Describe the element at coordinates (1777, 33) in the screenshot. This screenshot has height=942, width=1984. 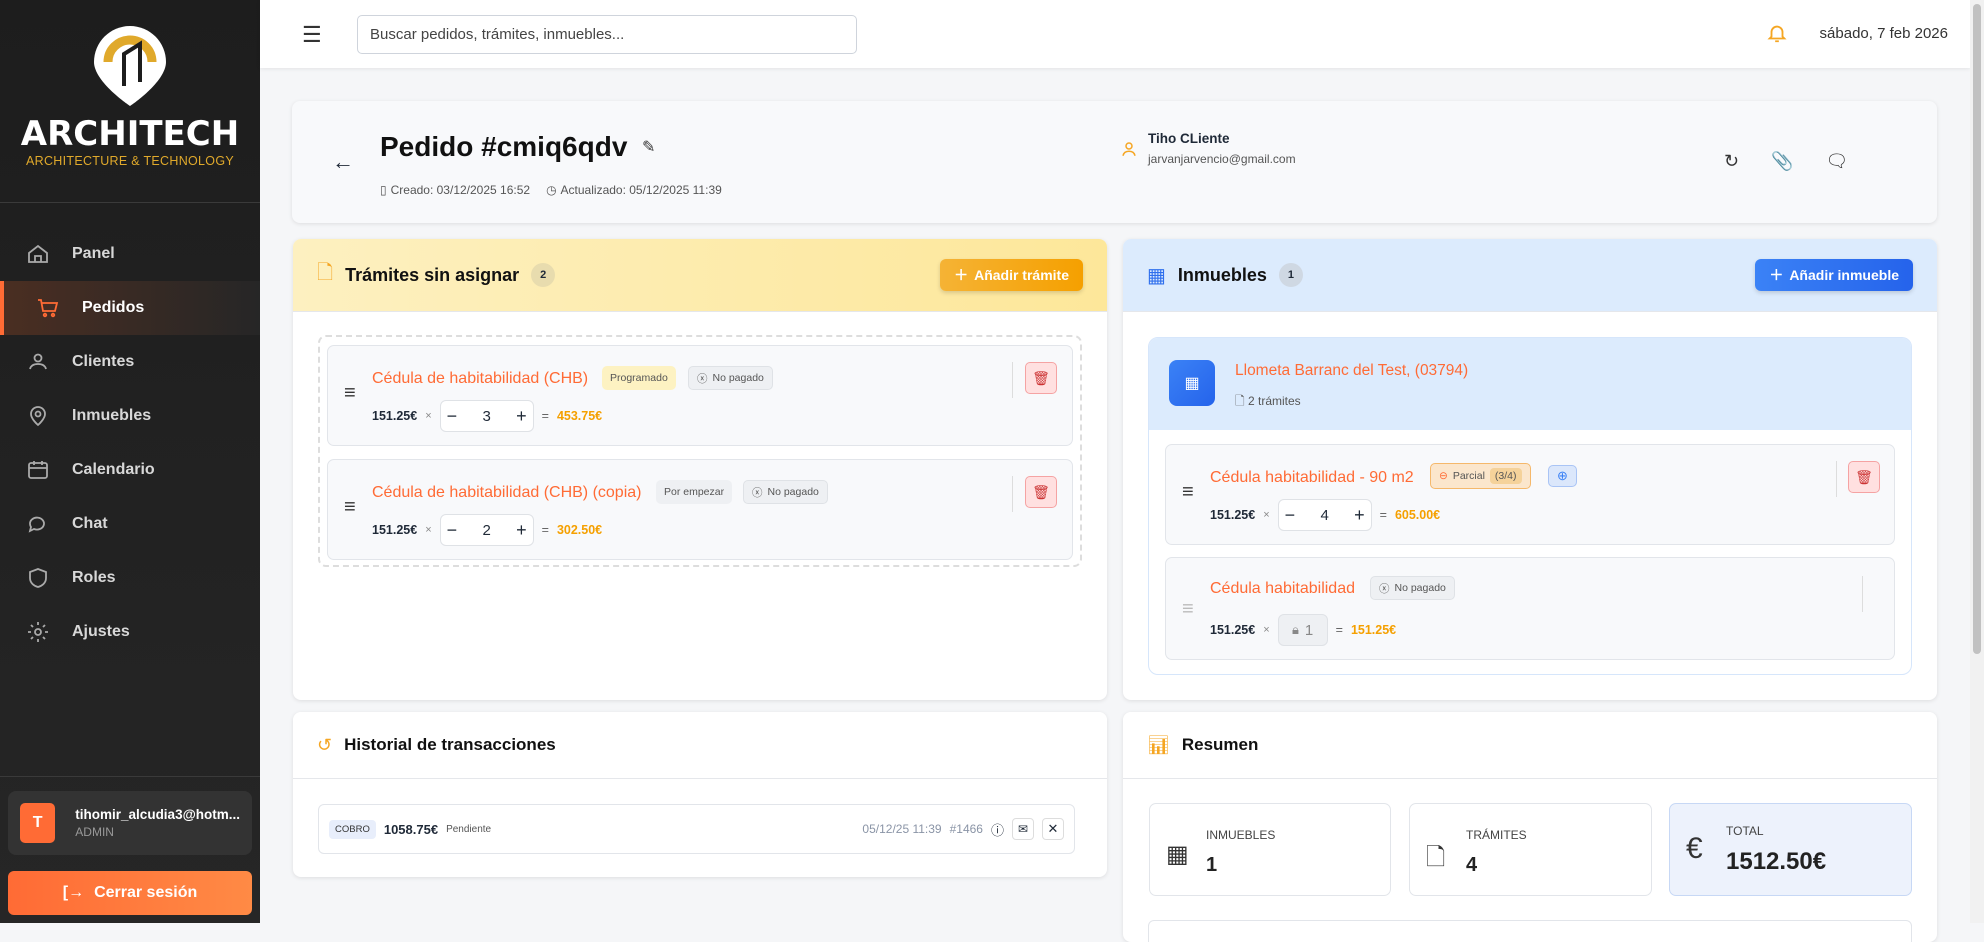
I see `bell-icon` at that location.